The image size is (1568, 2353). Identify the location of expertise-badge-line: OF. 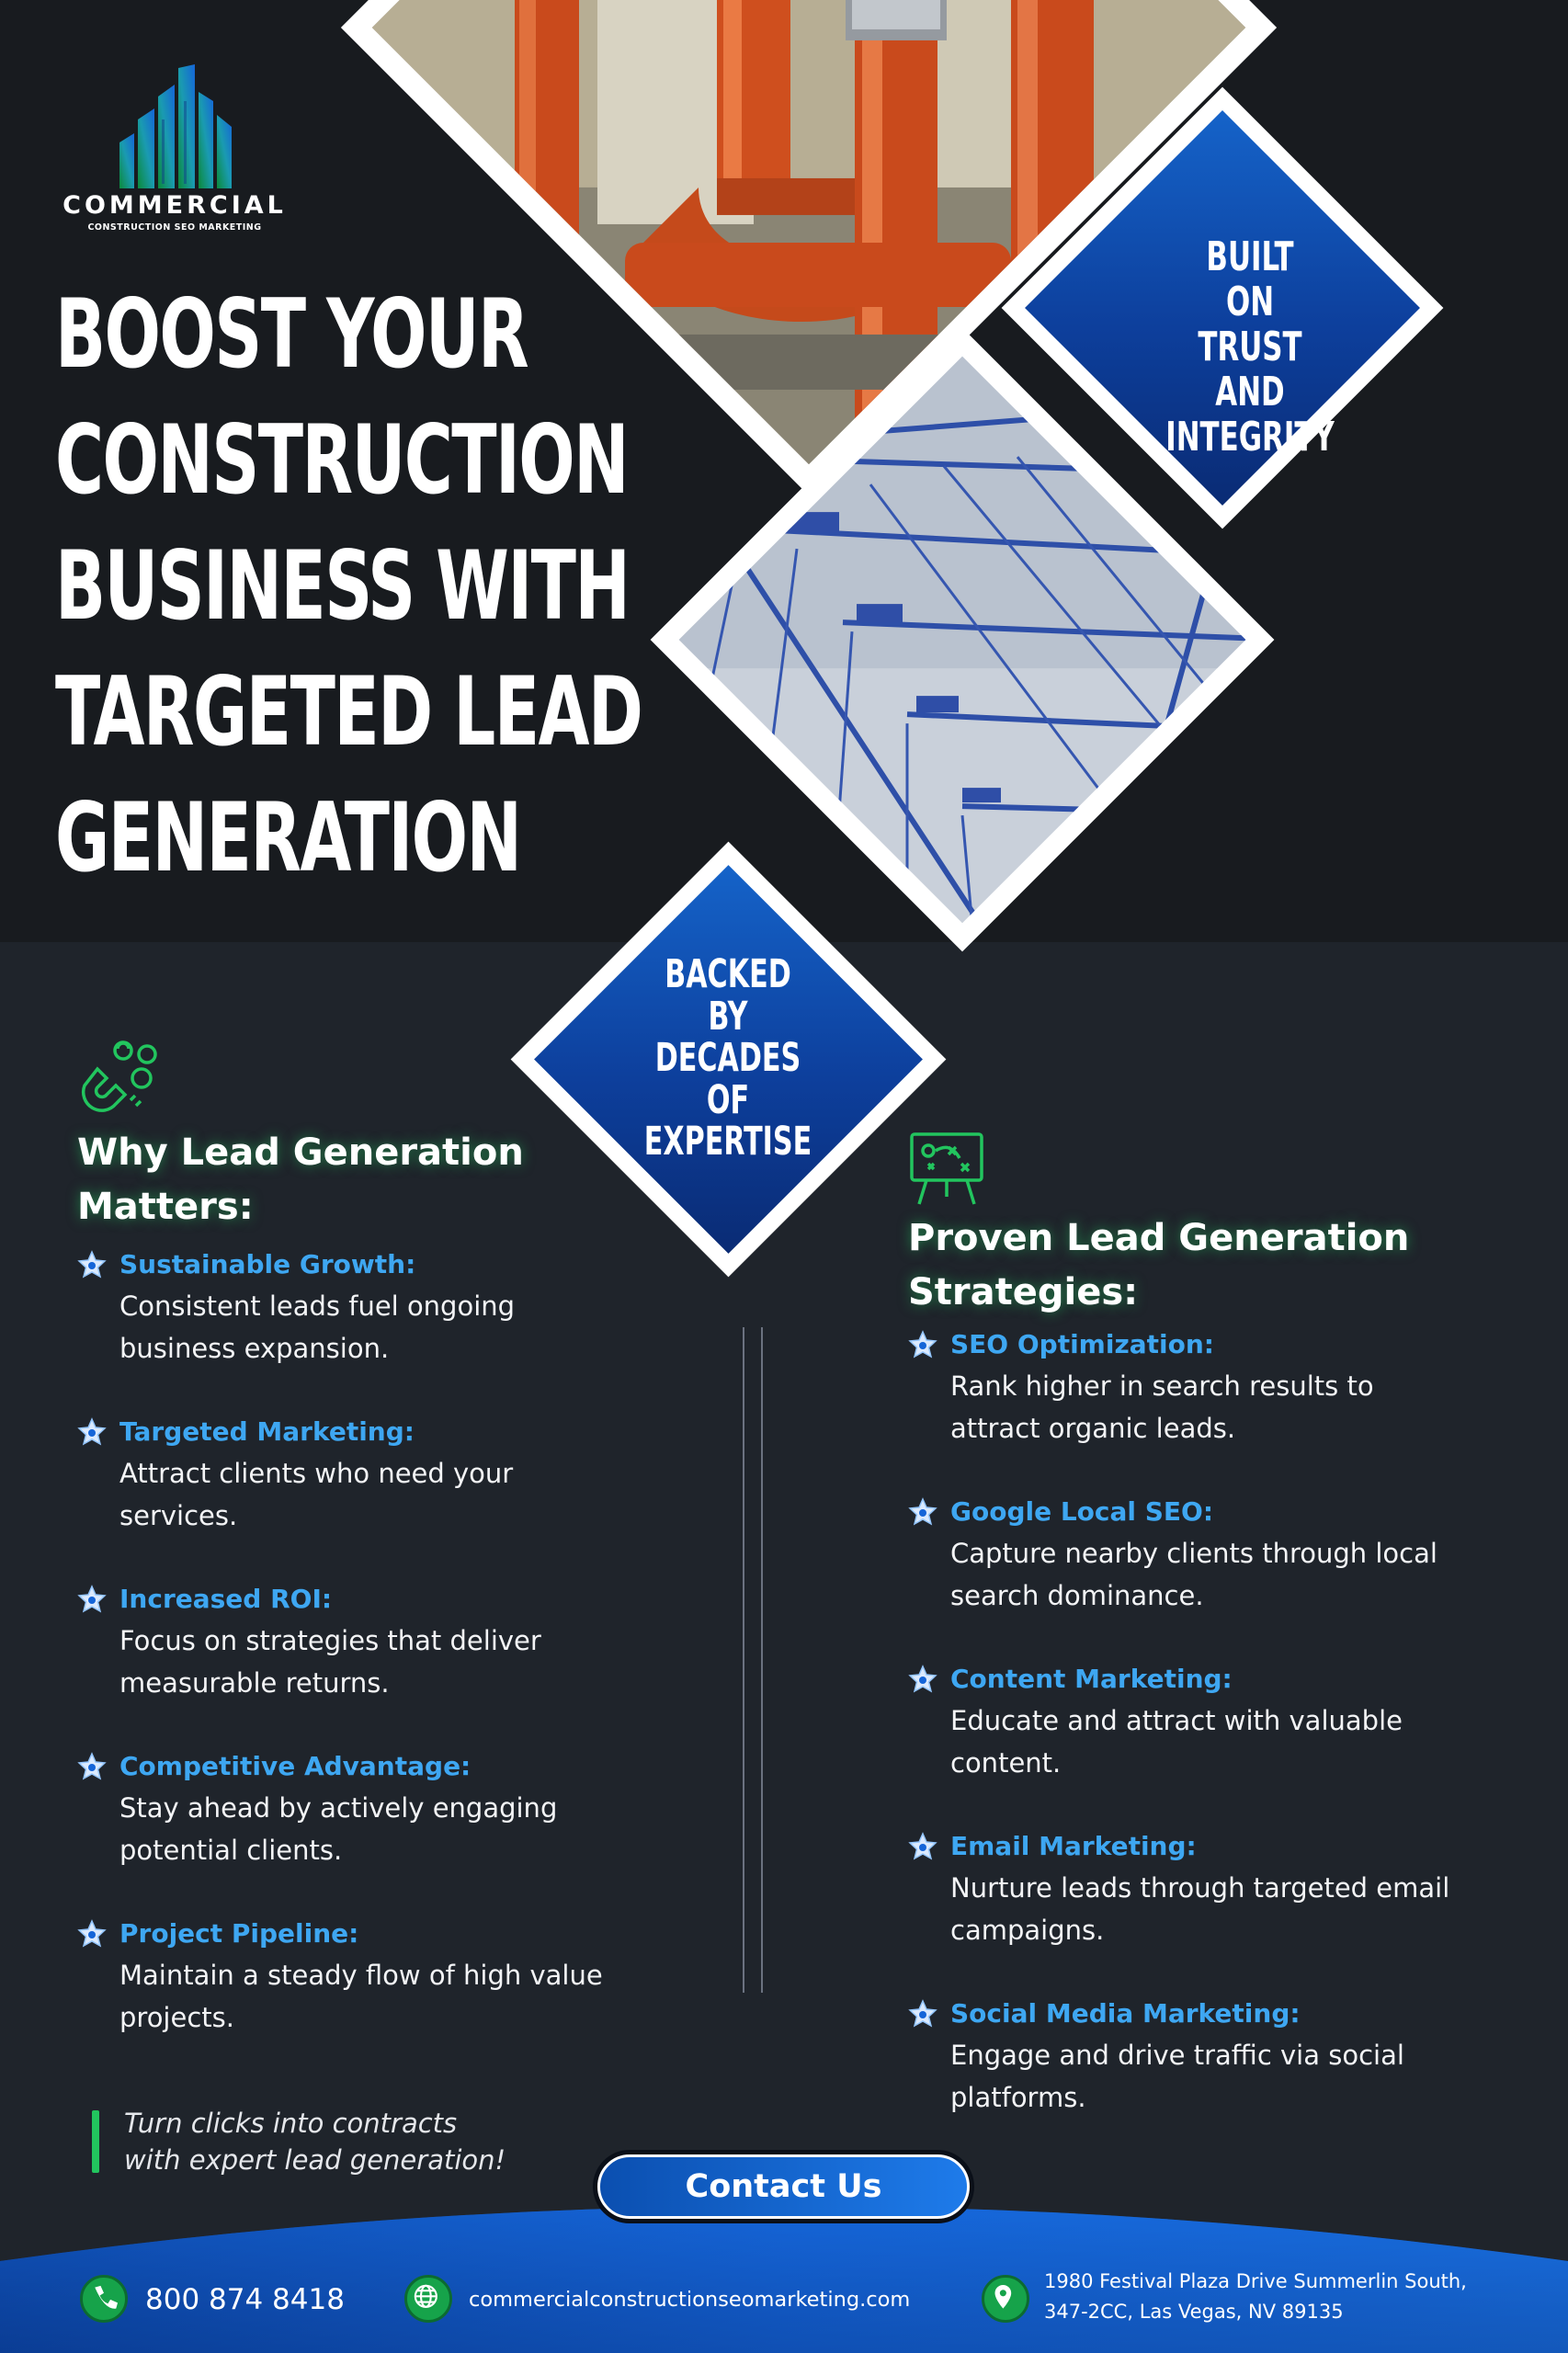
(728, 1099).